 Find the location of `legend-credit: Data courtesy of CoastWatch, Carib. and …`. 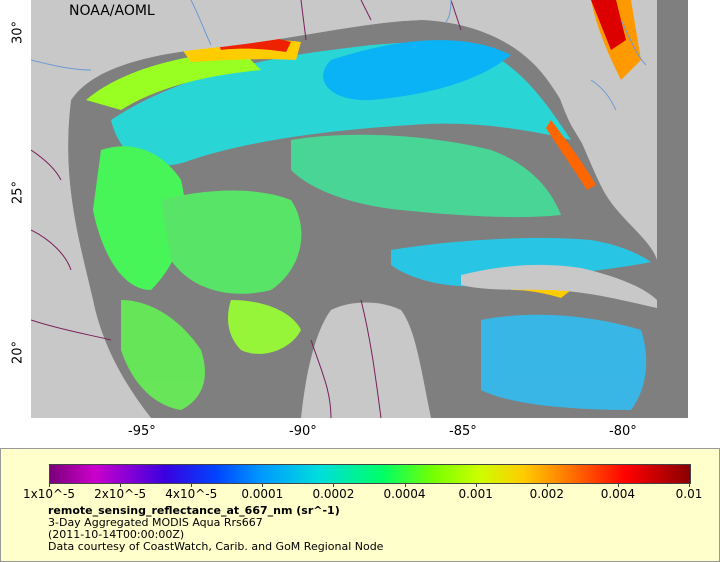

legend-credit: Data courtesy of CoastWatch, Carib. and … is located at coordinates (216, 546).